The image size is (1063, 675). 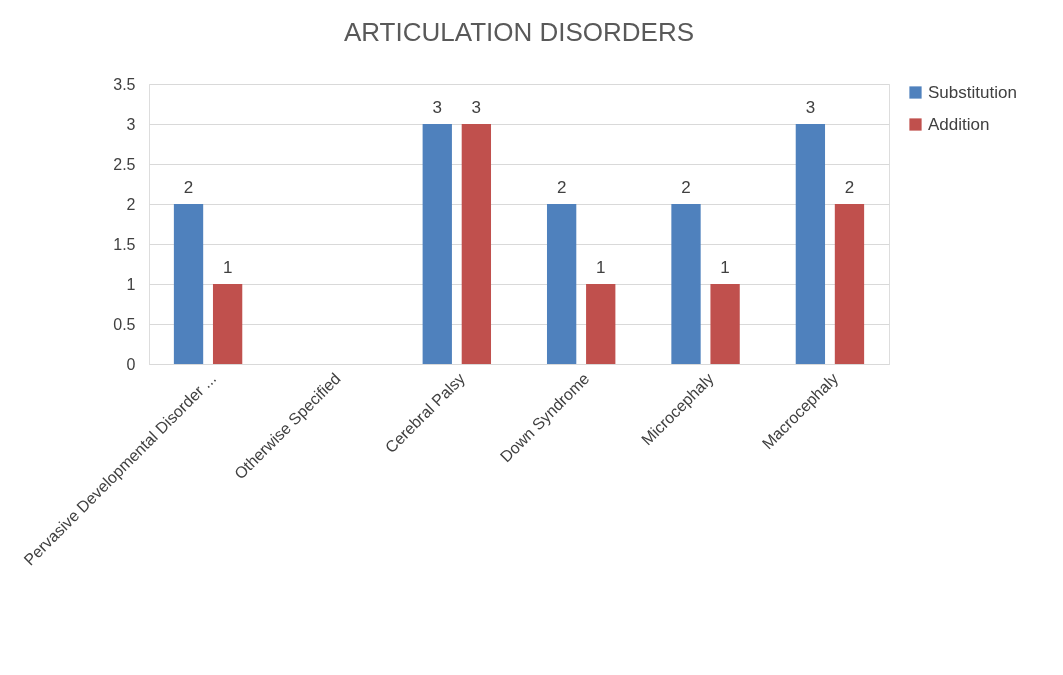 What do you see at coordinates (131, 124) in the screenshot?
I see `y-tick-label: 3` at bounding box center [131, 124].